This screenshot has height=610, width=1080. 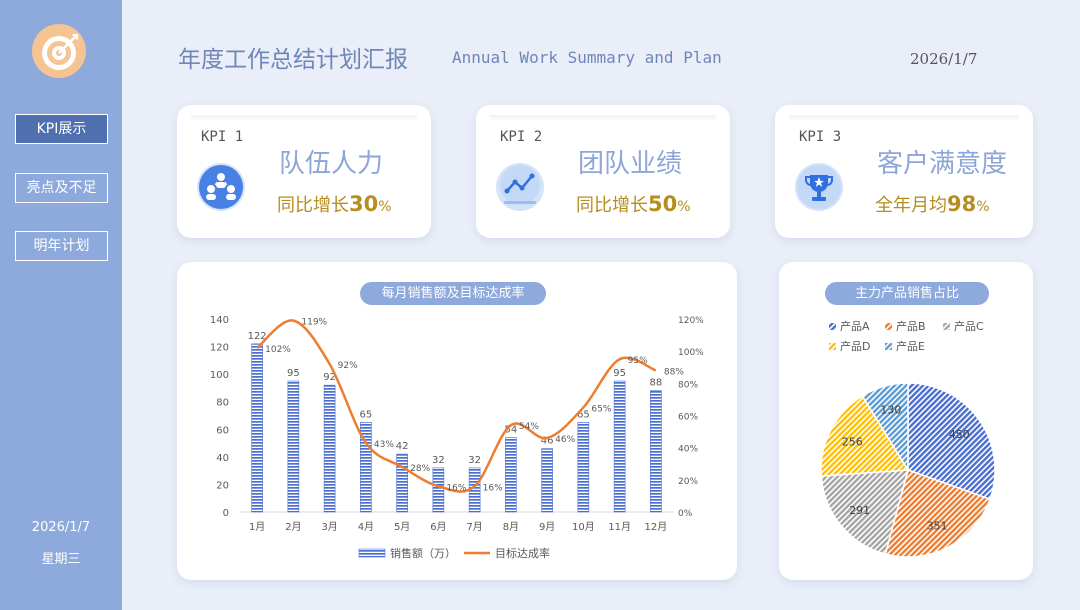 I want to click on x-axis-tick-label: 2月, so click(x=293, y=527).